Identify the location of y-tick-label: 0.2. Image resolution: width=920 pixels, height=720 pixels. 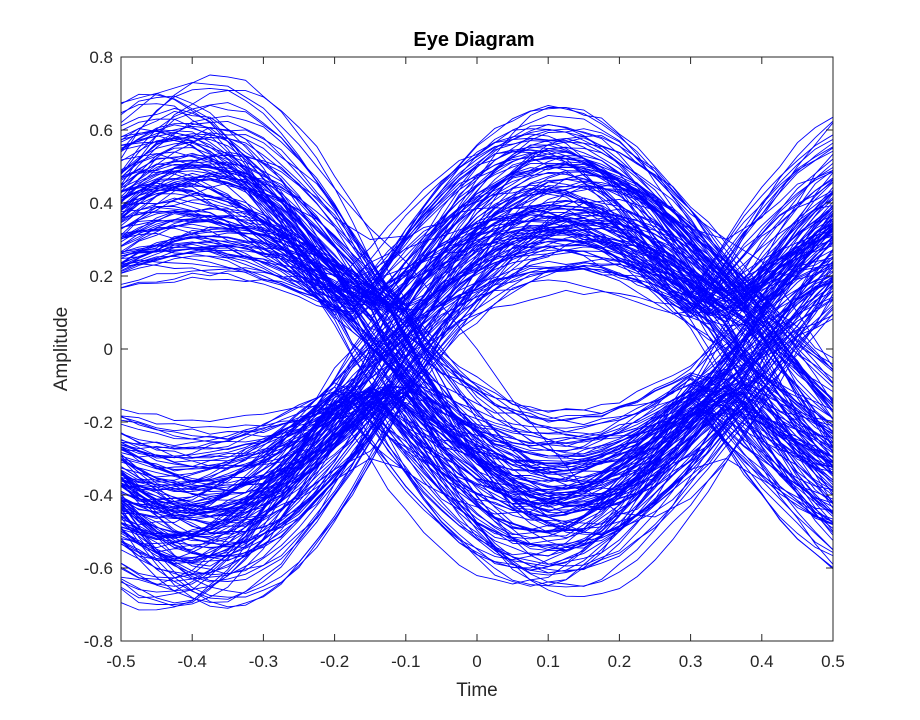
(101, 276).